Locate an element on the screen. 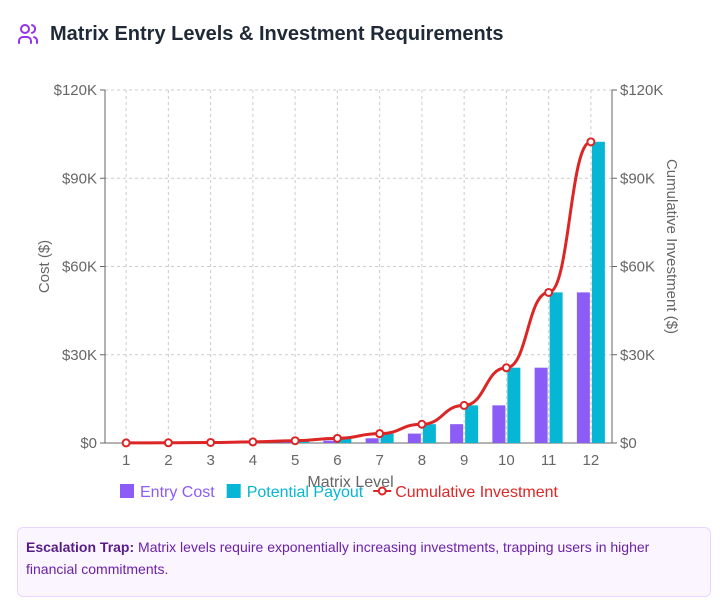  x-tick-label: 5 is located at coordinates (295, 460).